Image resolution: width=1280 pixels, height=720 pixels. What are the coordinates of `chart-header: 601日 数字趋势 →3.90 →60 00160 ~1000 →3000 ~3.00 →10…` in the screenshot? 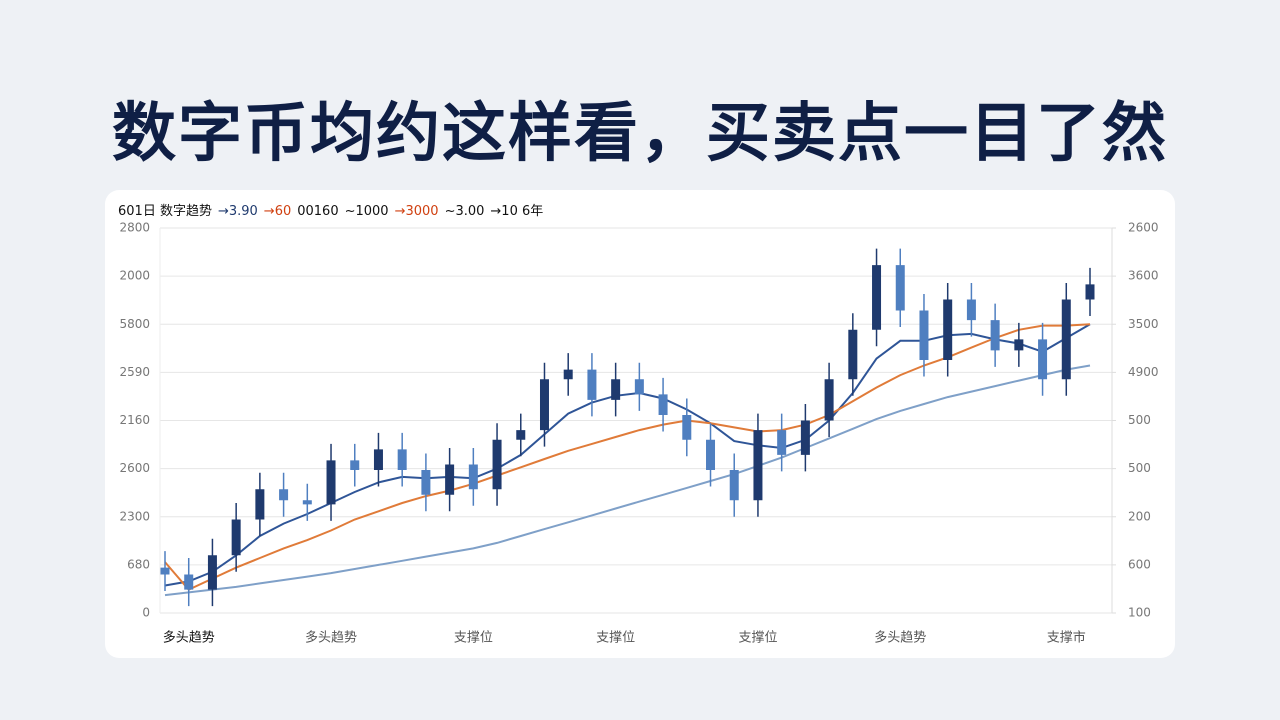 It's located at (330, 211).